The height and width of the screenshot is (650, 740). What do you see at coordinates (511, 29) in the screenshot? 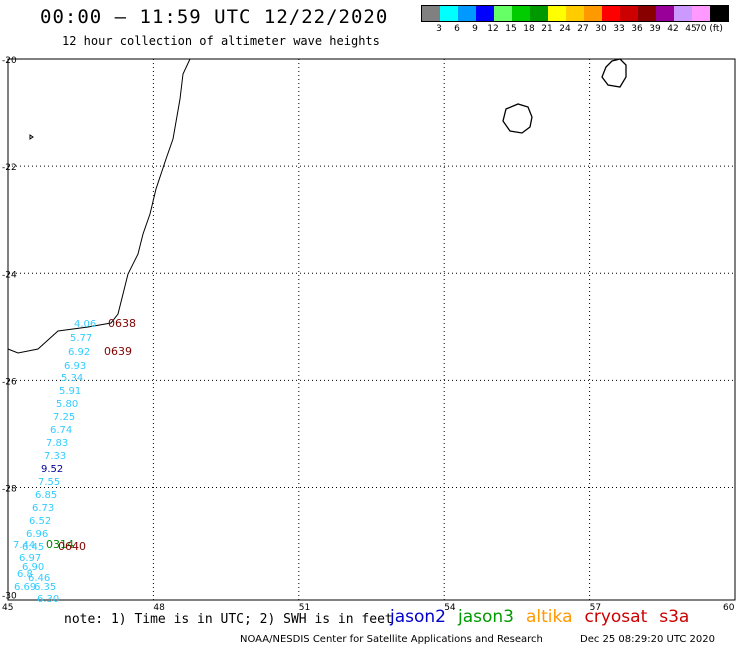
I see `legend-tick-label: 15` at bounding box center [511, 29].